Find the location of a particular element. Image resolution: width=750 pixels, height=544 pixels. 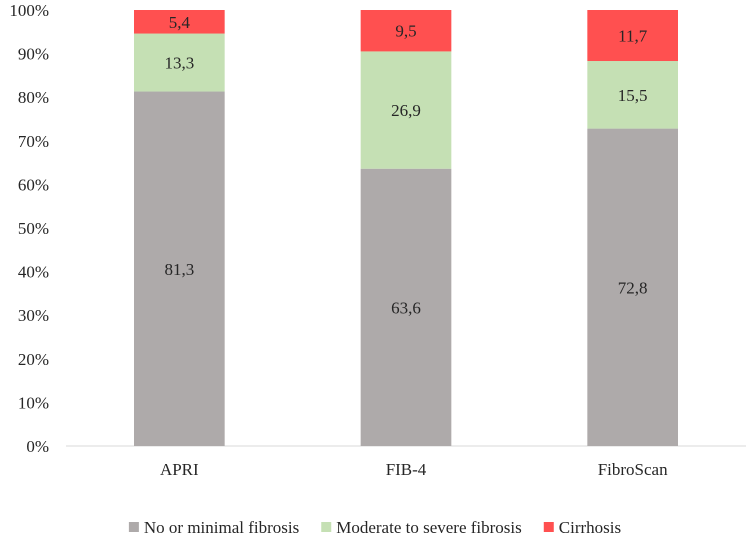

bar-fibroscan-cirrhosis is located at coordinates (632, 36).